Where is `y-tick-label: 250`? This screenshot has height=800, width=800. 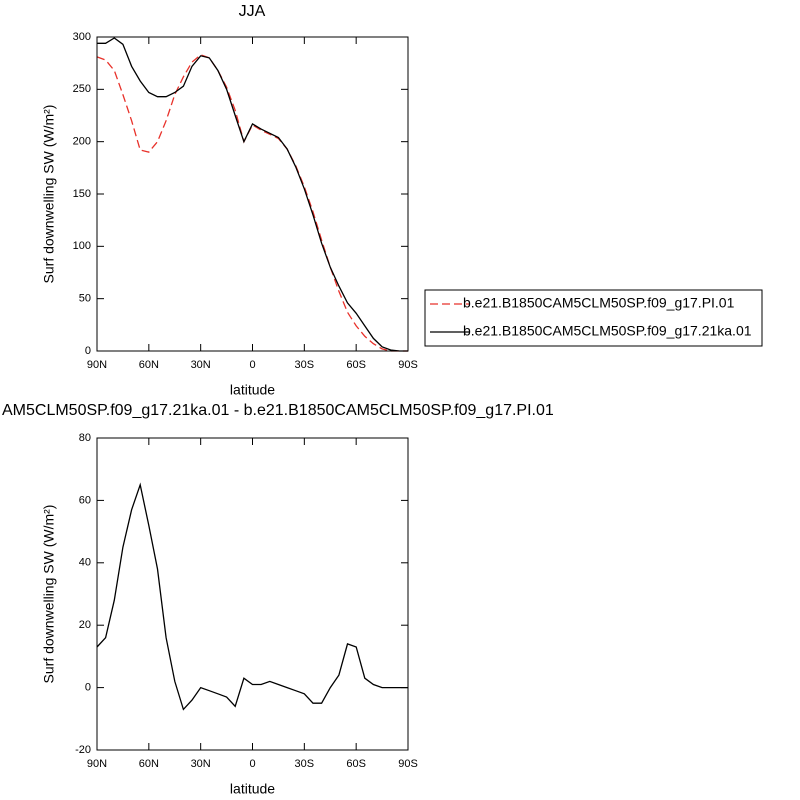
y-tick-label: 250 is located at coordinates (82, 89).